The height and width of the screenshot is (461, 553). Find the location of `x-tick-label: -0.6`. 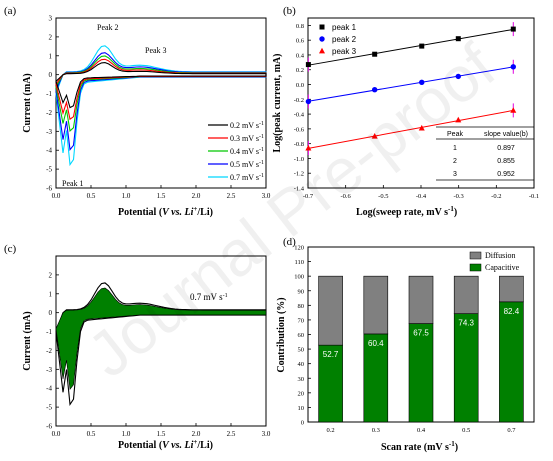

x-tick-label: -0.6 is located at coordinates (346, 196).